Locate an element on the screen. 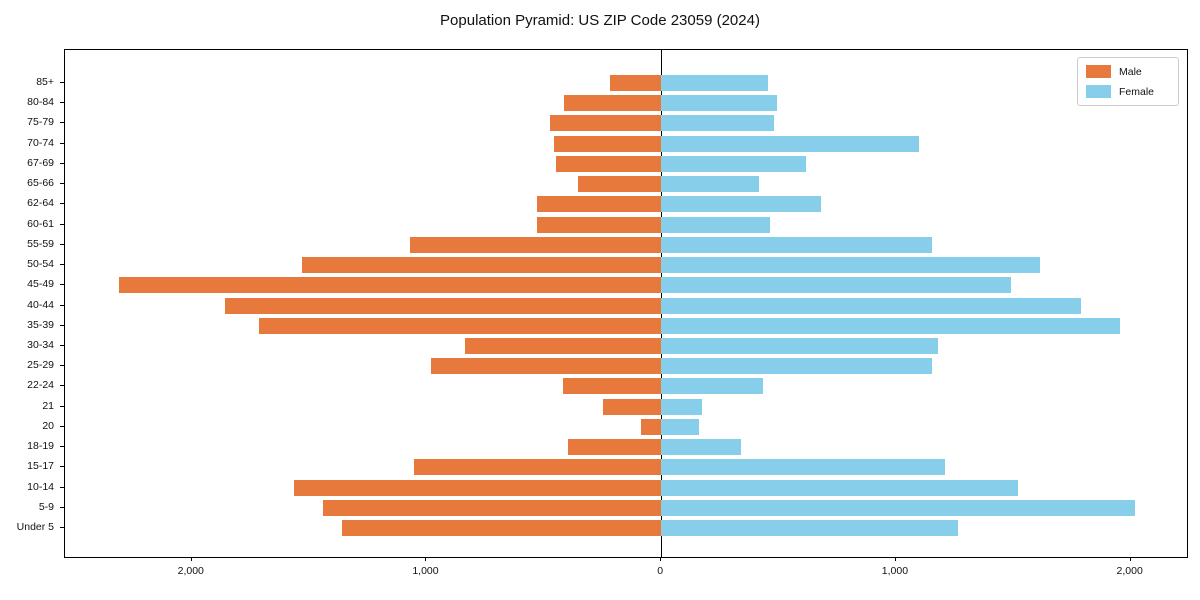 The height and width of the screenshot is (600, 1200). y-tick-label: 62-64 is located at coordinates (40, 203).